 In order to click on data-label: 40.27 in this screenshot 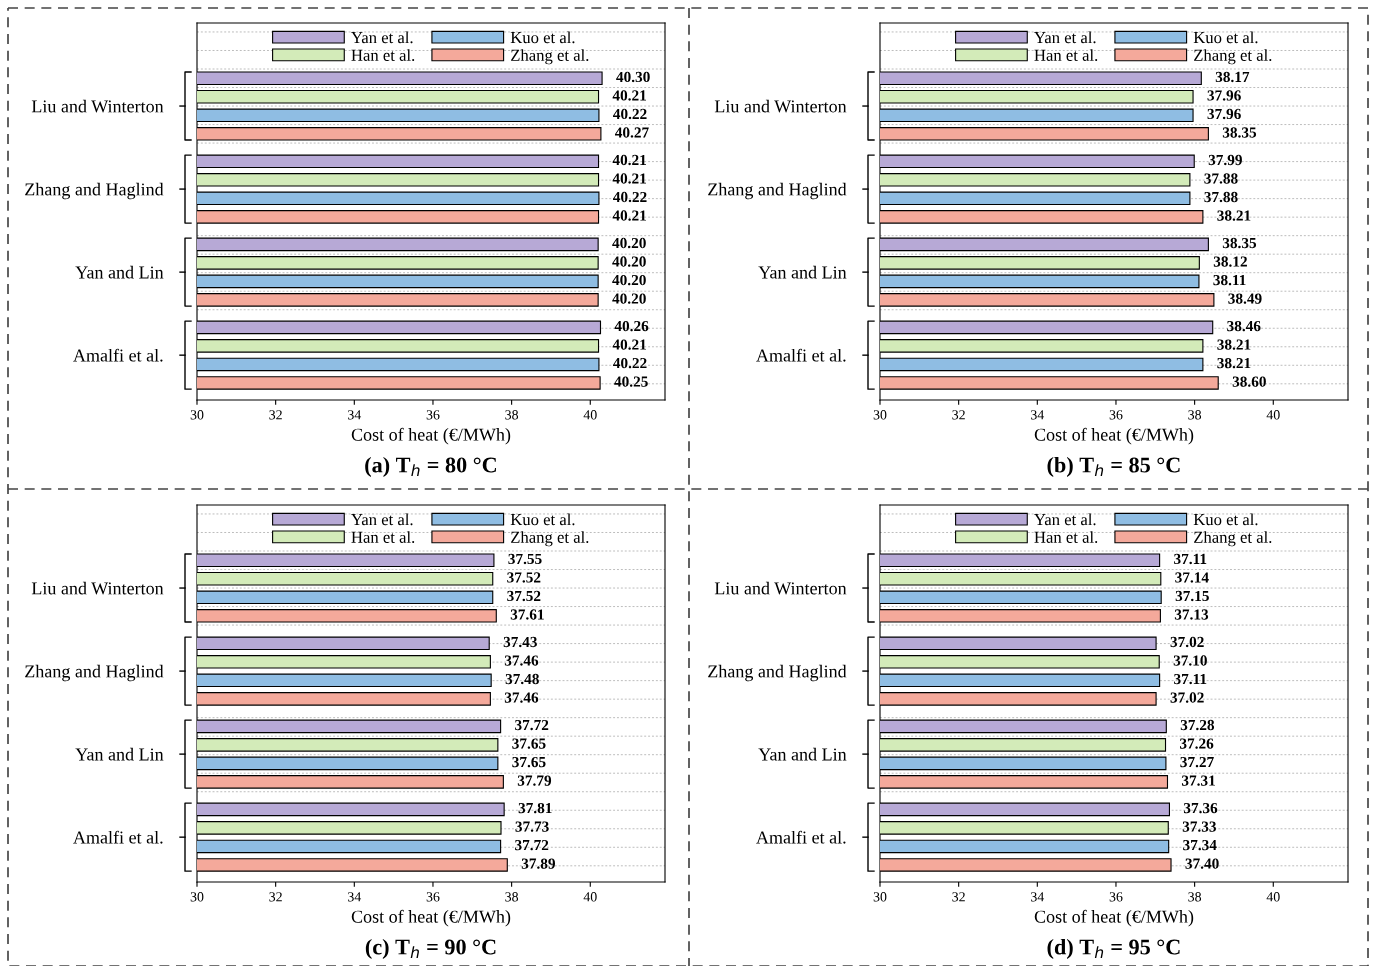, I will do `click(631, 132)`.